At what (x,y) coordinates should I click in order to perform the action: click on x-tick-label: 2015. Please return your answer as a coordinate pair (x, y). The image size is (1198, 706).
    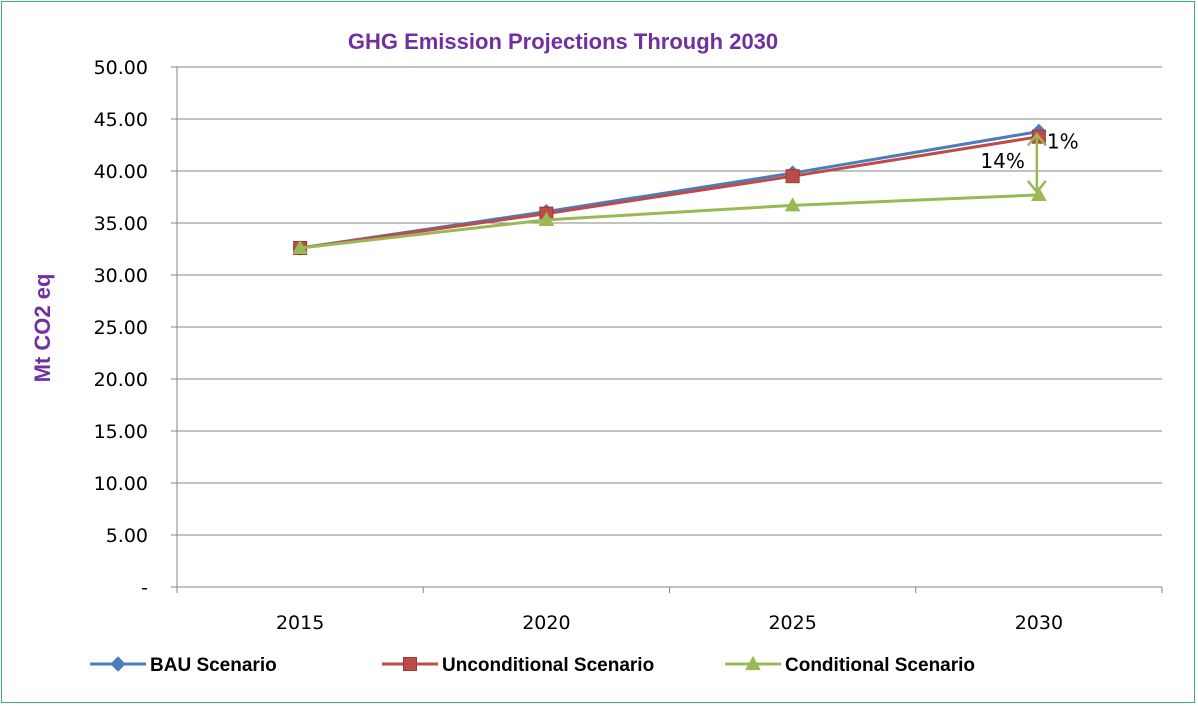
    Looking at the image, I should click on (300, 623).